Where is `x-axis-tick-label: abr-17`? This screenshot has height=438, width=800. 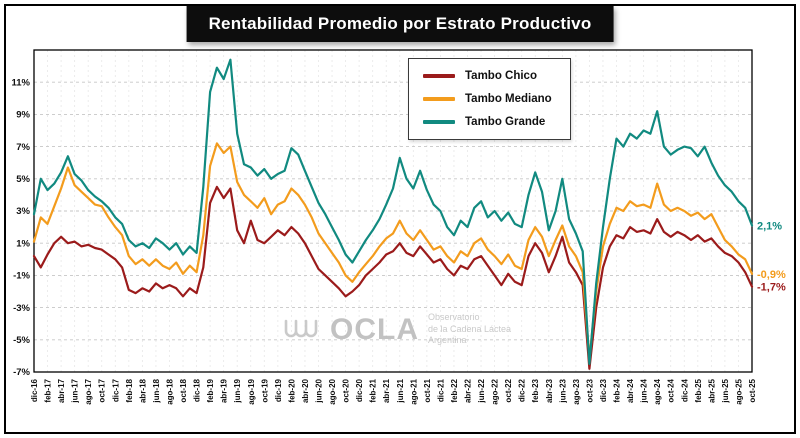
x-axis-tick-label: abr-17 is located at coordinates (61, 390).